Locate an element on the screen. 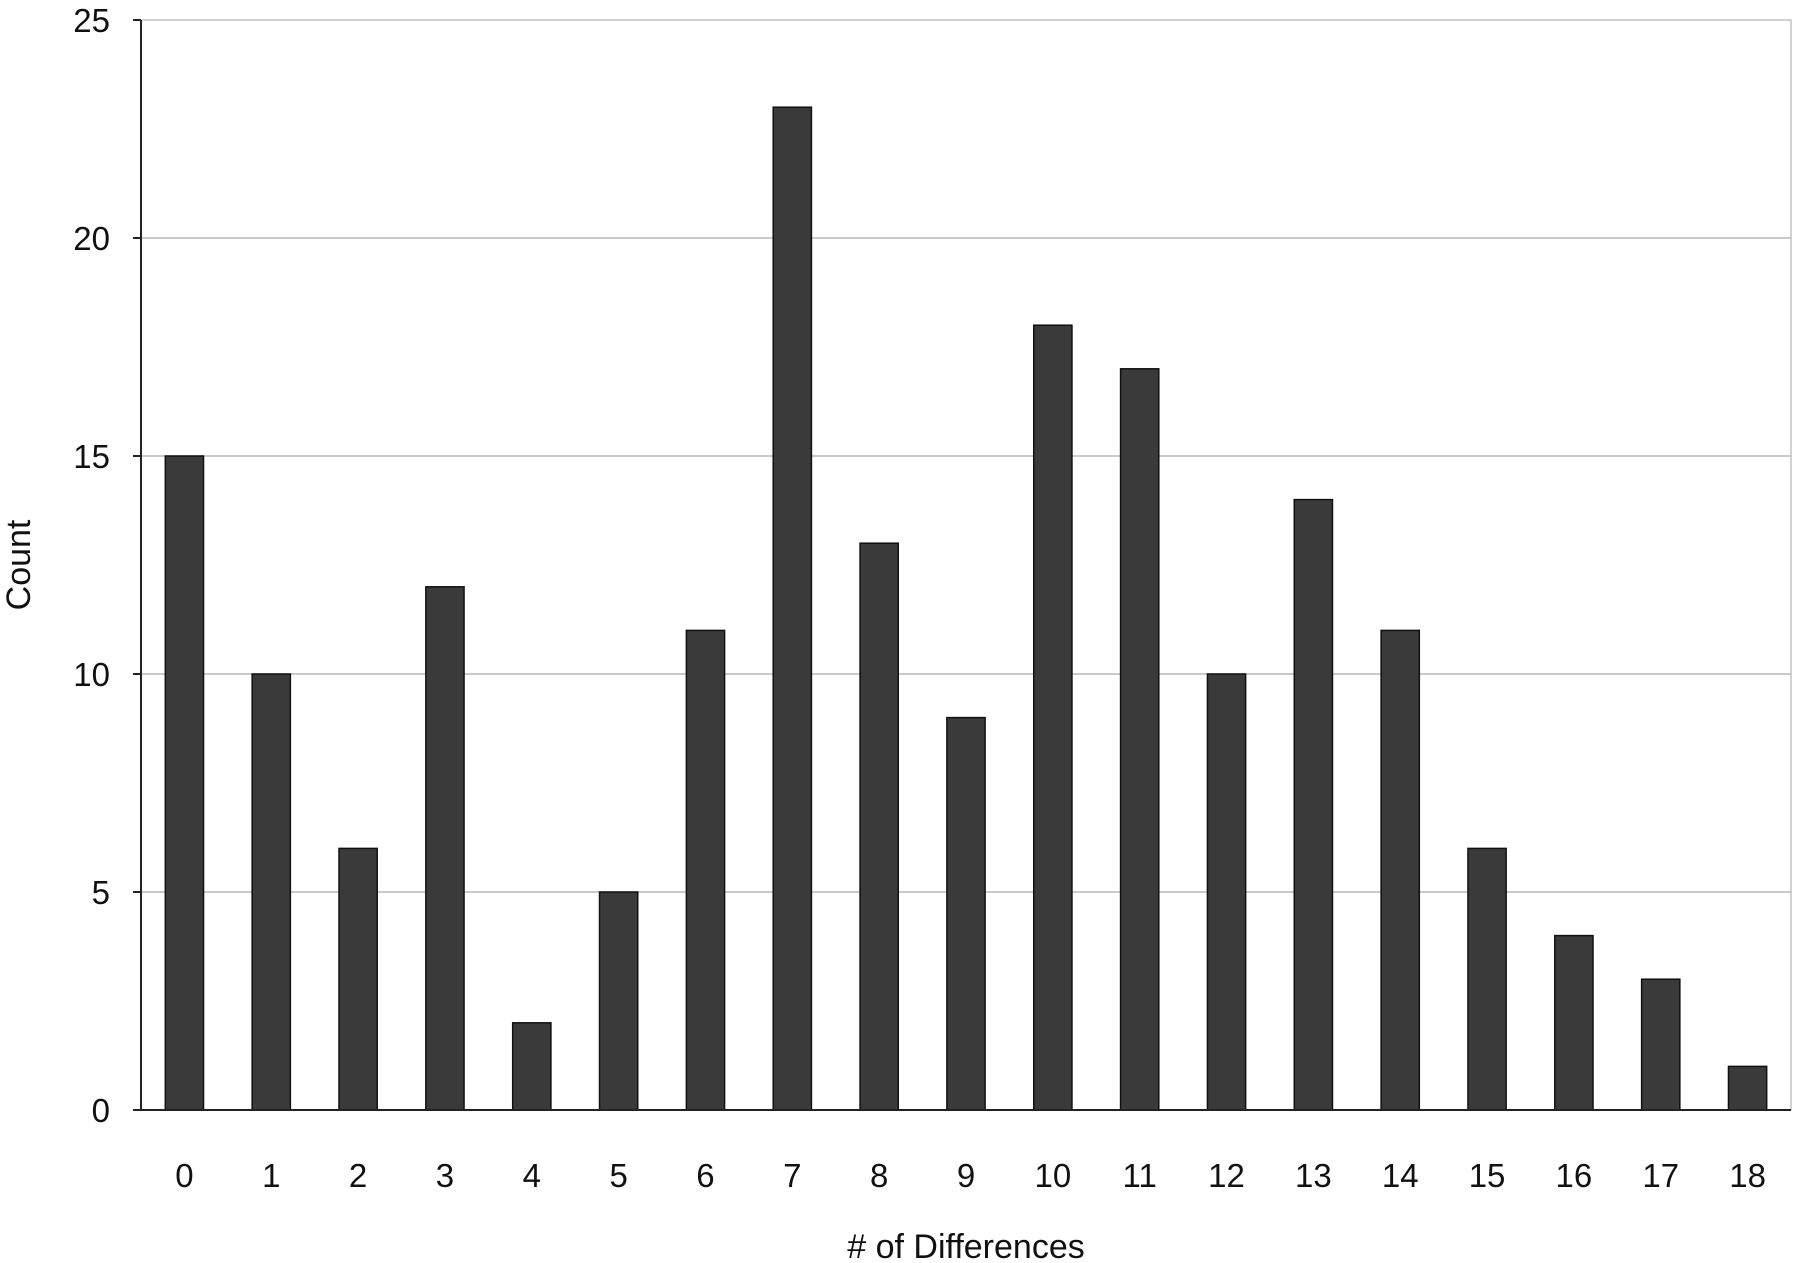 This screenshot has width=1800, height=1263. x-tick-label-15: 15 is located at coordinates (1487, 1175).